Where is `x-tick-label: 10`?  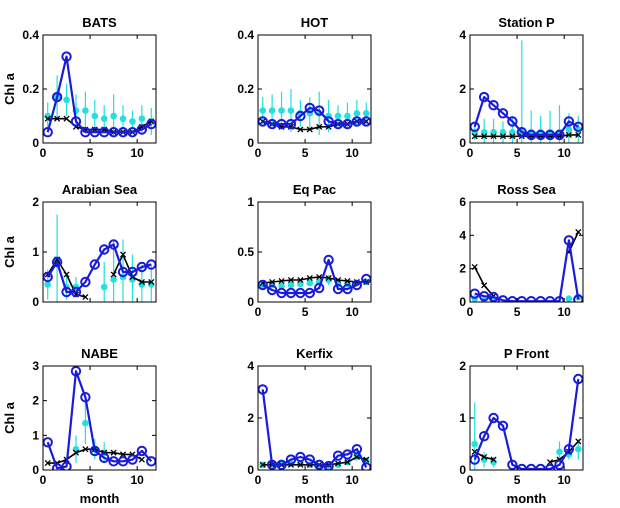
x-tick-label: 10 is located at coordinates (564, 480).